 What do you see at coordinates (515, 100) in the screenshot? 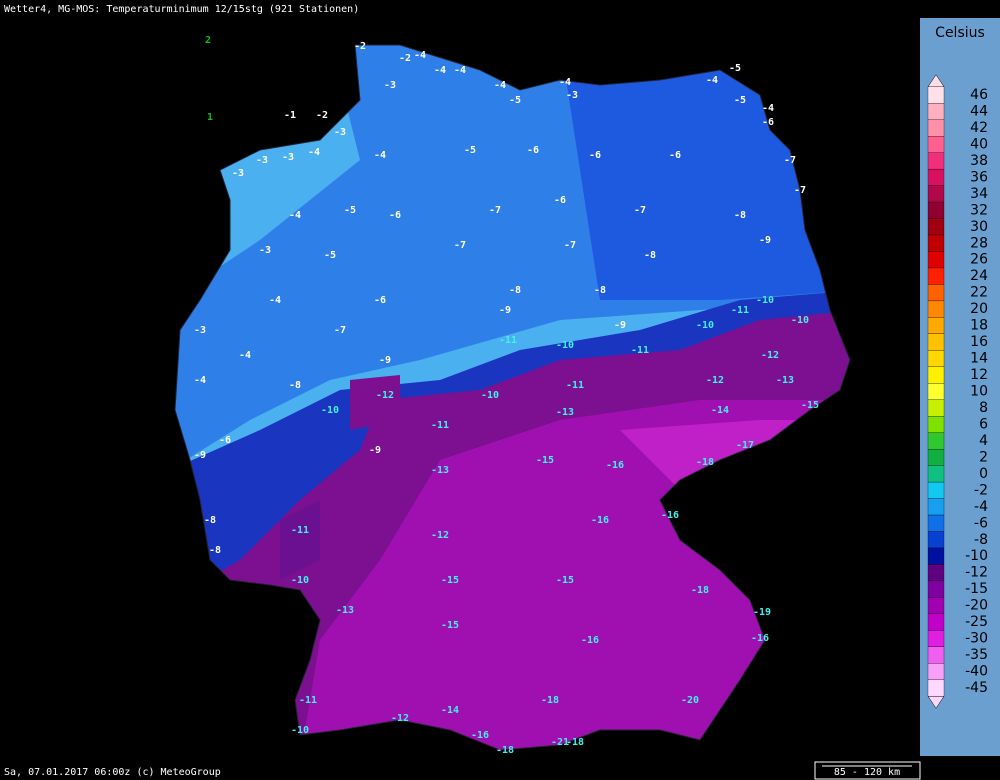
I see `station-value: -5` at bounding box center [515, 100].